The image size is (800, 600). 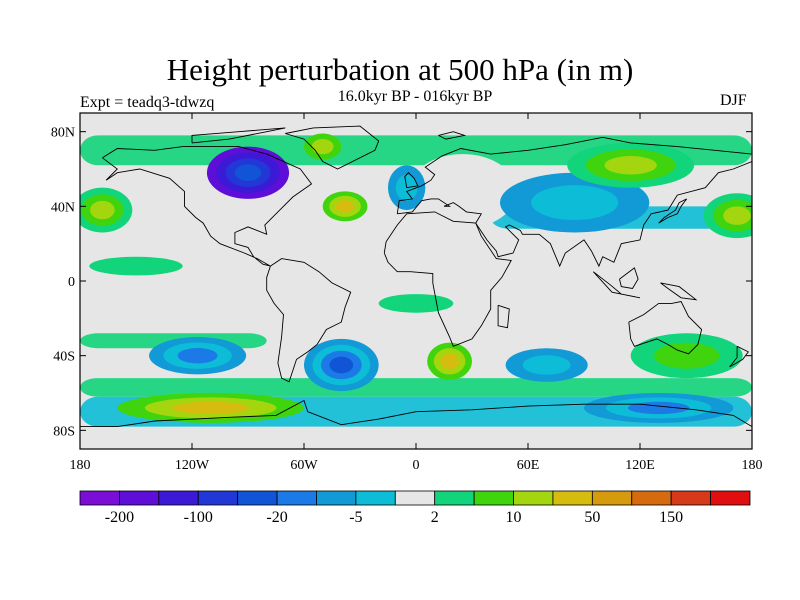 I want to click on chart-subtitle: 16.0kyr BP - 016kyr BP, so click(x=415, y=96).